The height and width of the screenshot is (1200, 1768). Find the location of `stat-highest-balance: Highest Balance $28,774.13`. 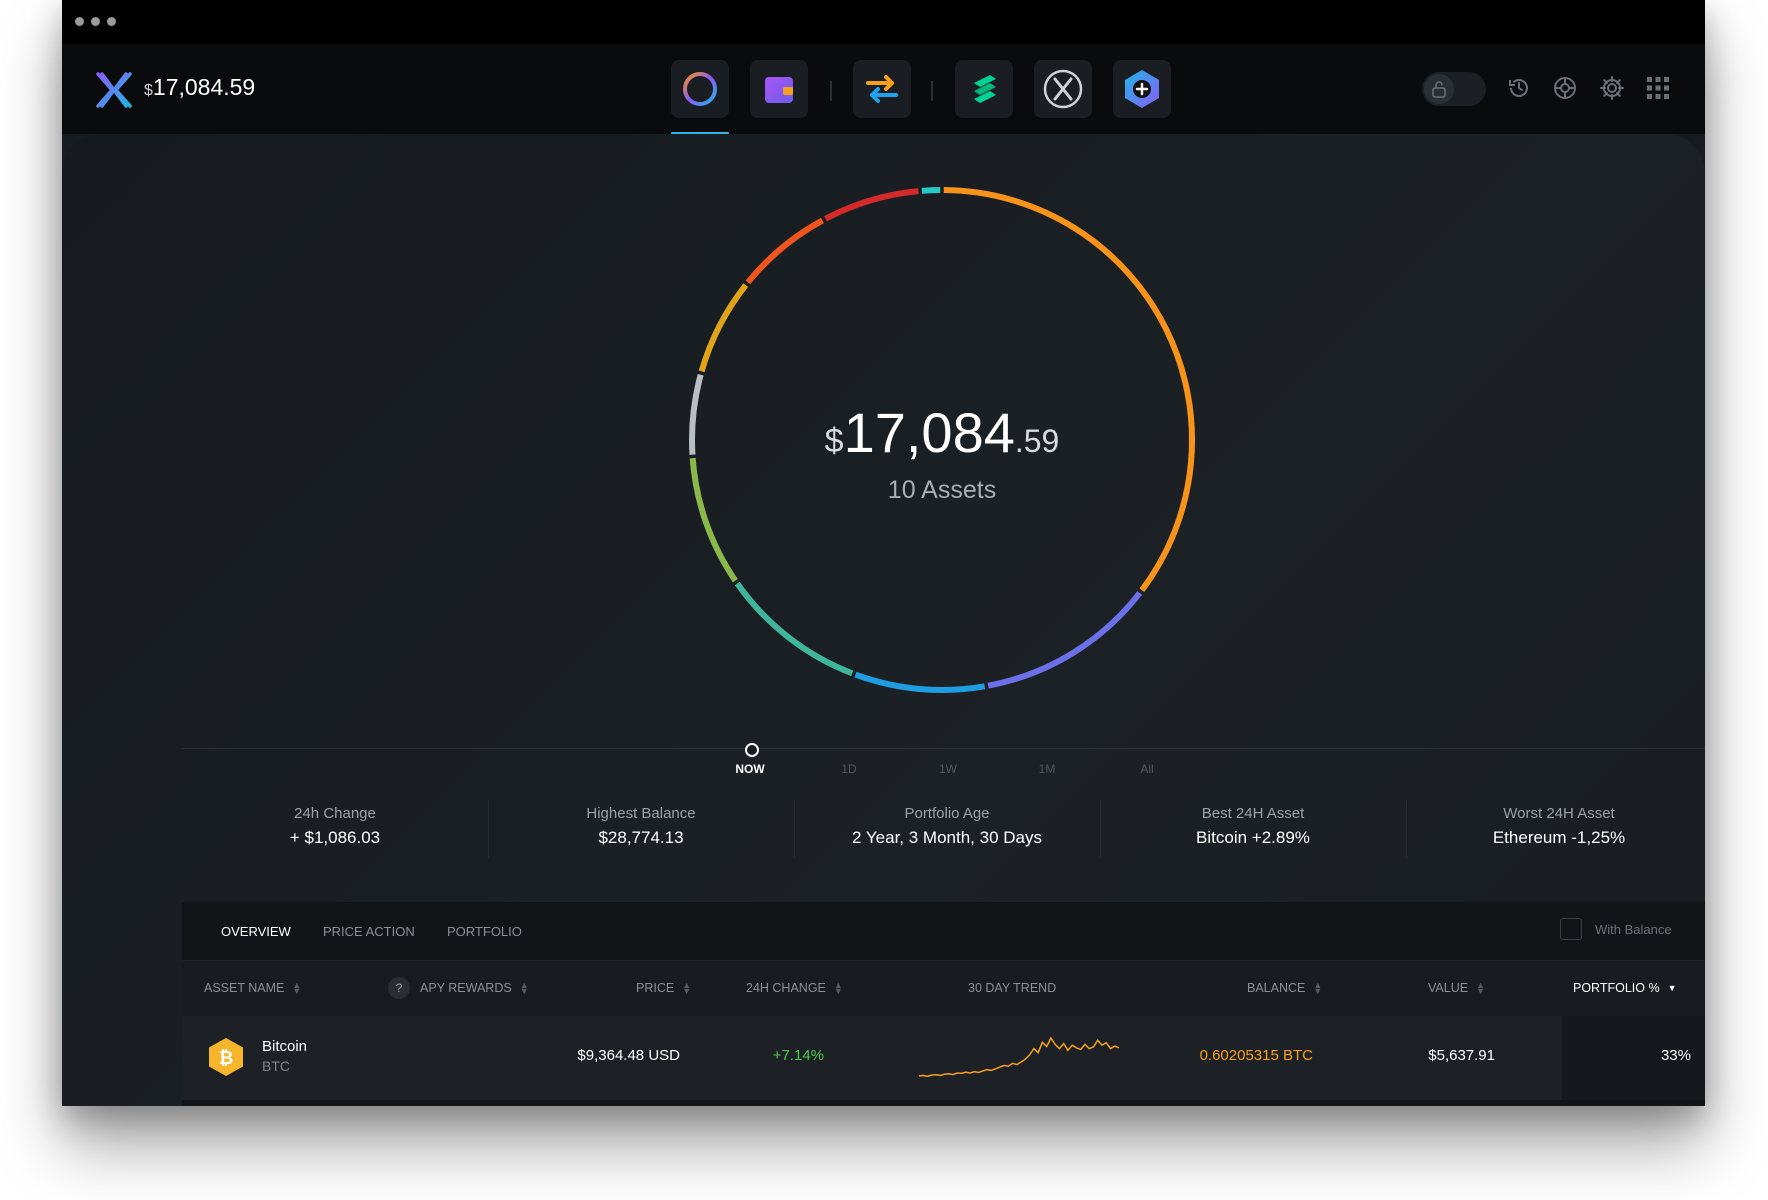

stat-highest-balance: Highest Balance $28,774.13 is located at coordinates (641, 826).